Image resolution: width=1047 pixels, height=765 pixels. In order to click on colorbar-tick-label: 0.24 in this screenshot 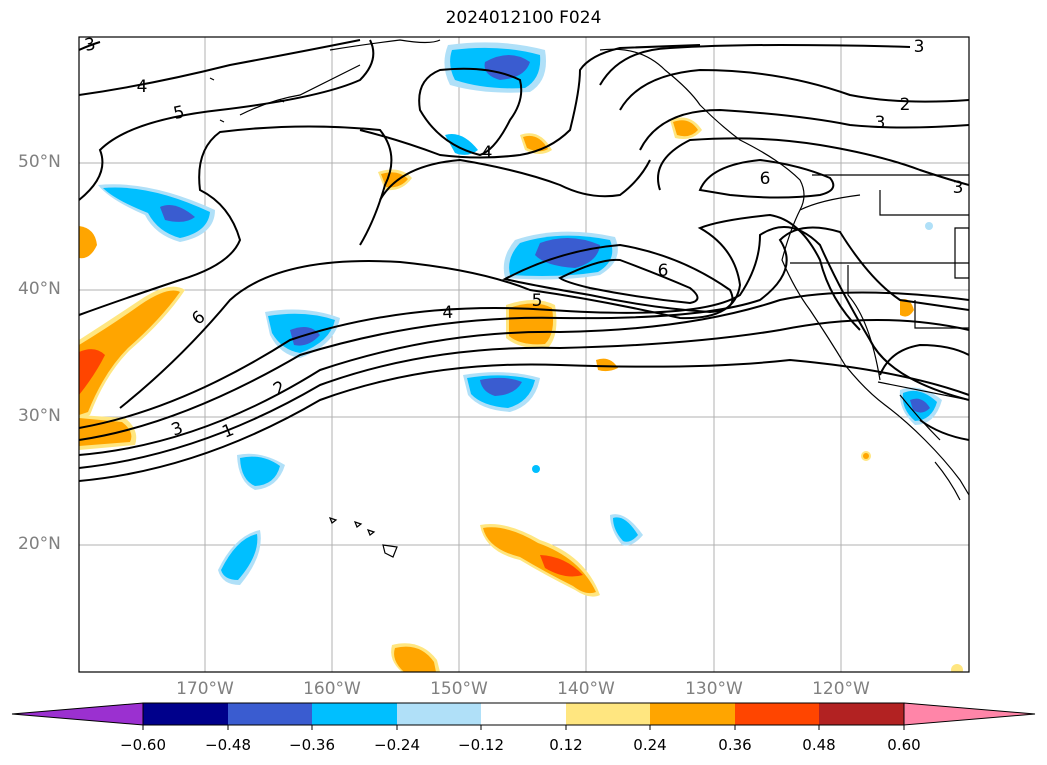, I will do `click(650, 745)`.